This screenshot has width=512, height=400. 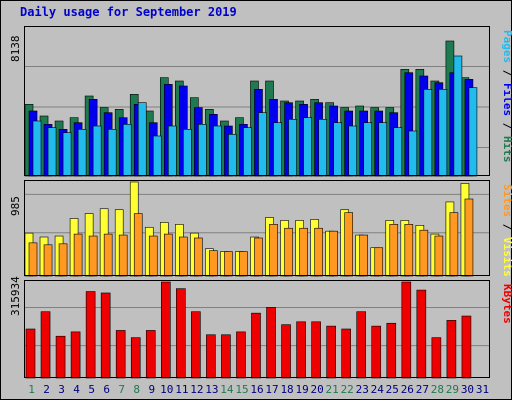 What do you see at coordinates (506, 200) in the screenshot?
I see `legend-entry: Sites` at bounding box center [506, 200].